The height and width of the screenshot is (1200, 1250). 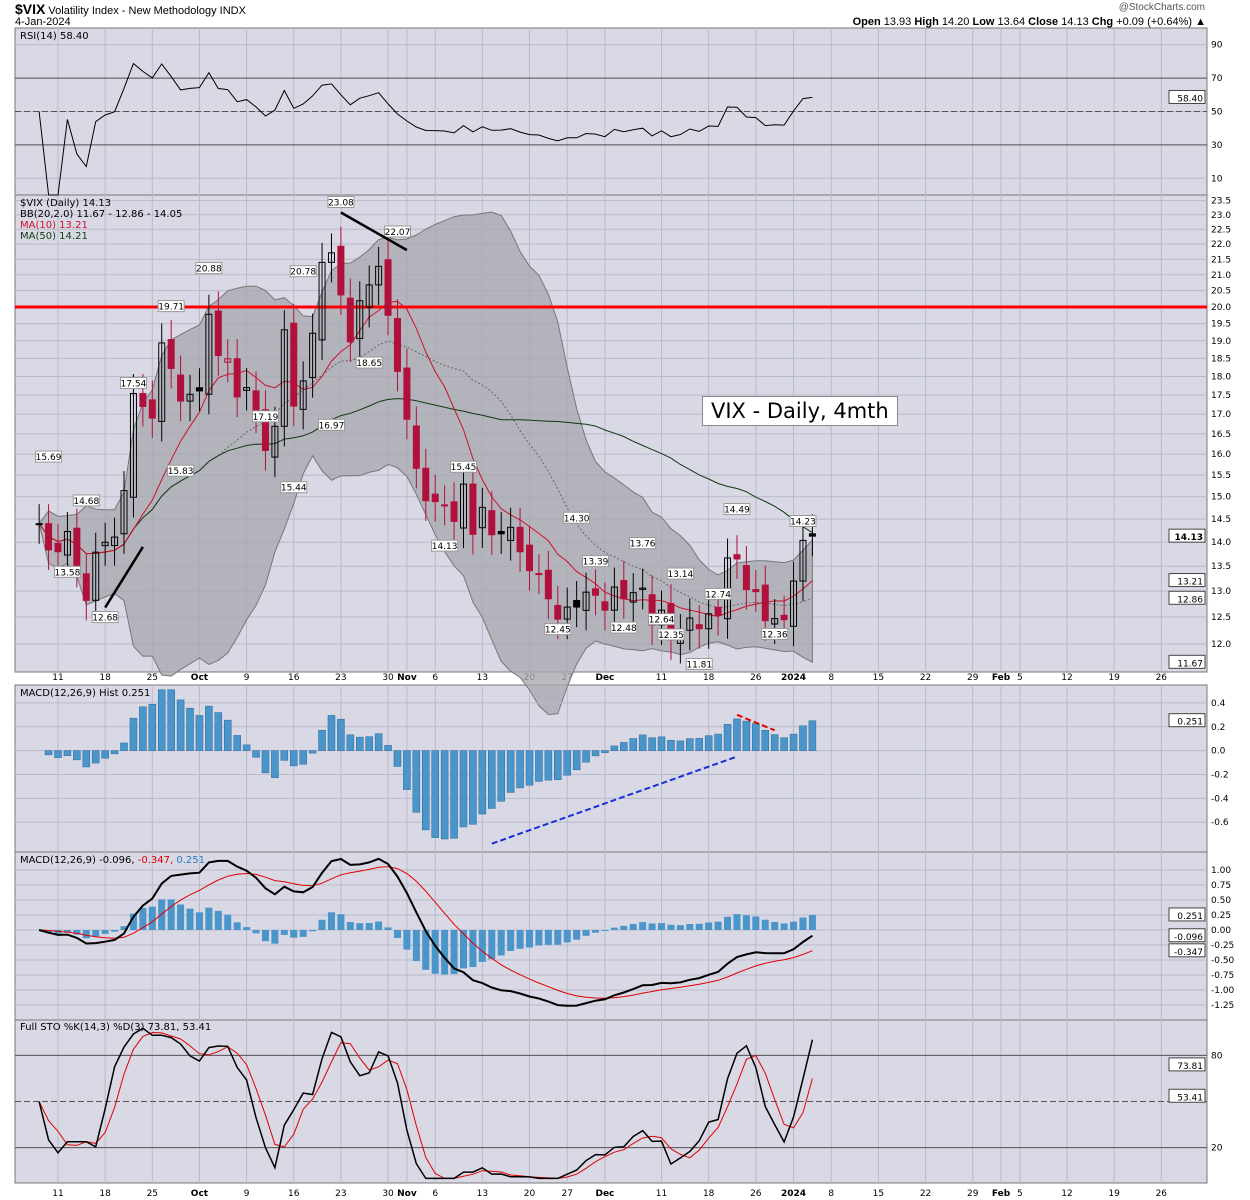 What do you see at coordinates (200, 1194) in the screenshot?
I see `x-tick-label: Oct` at bounding box center [200, 1194].